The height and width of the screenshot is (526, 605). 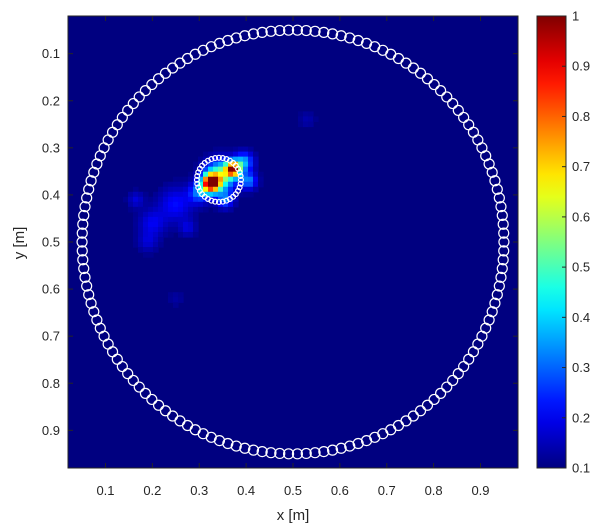 What do you see at coordinates (246, 490) in the screenshot?
I see `x-tick-label: 0.4` at bounding box center [246, 490].